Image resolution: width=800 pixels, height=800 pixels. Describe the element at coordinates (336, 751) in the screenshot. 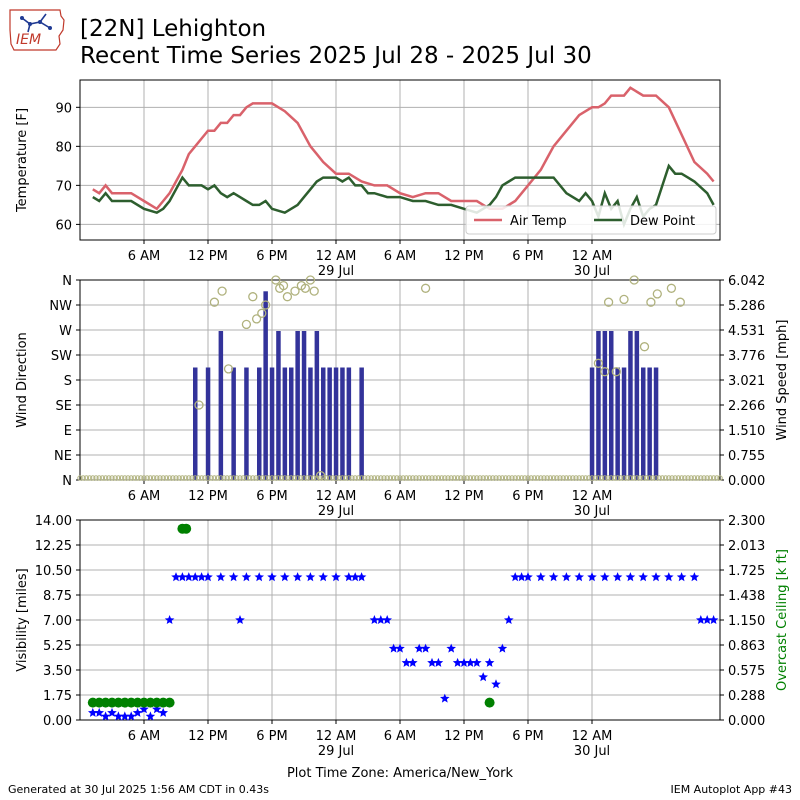

I see `x-tick-label-2-3-date: 29 Jul` at that location.